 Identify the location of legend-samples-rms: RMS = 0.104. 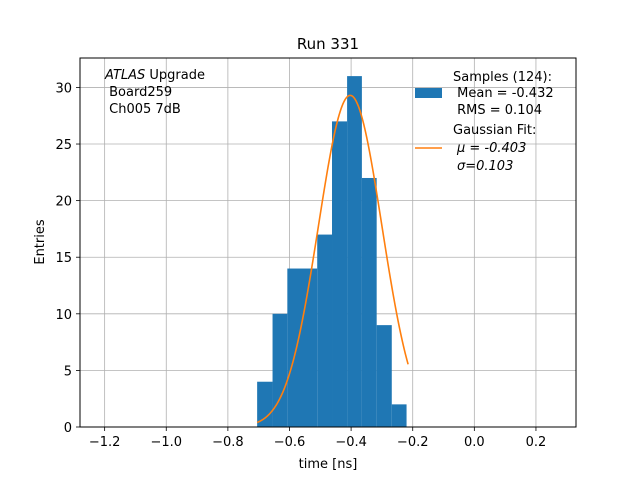
(497, 110).